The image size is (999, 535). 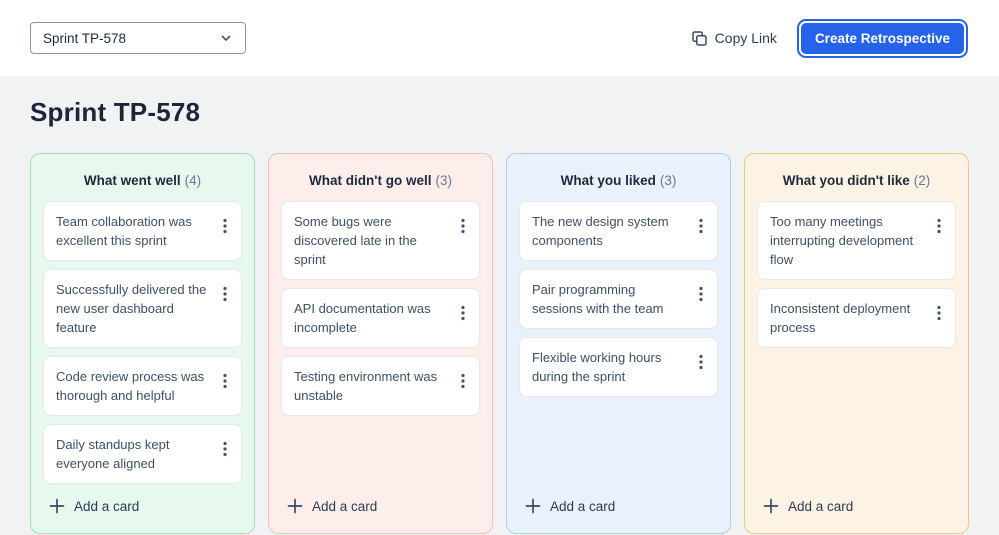 I want to click on retro-card-text: Pair programming sessions with the team, so click(x=598, y=299).